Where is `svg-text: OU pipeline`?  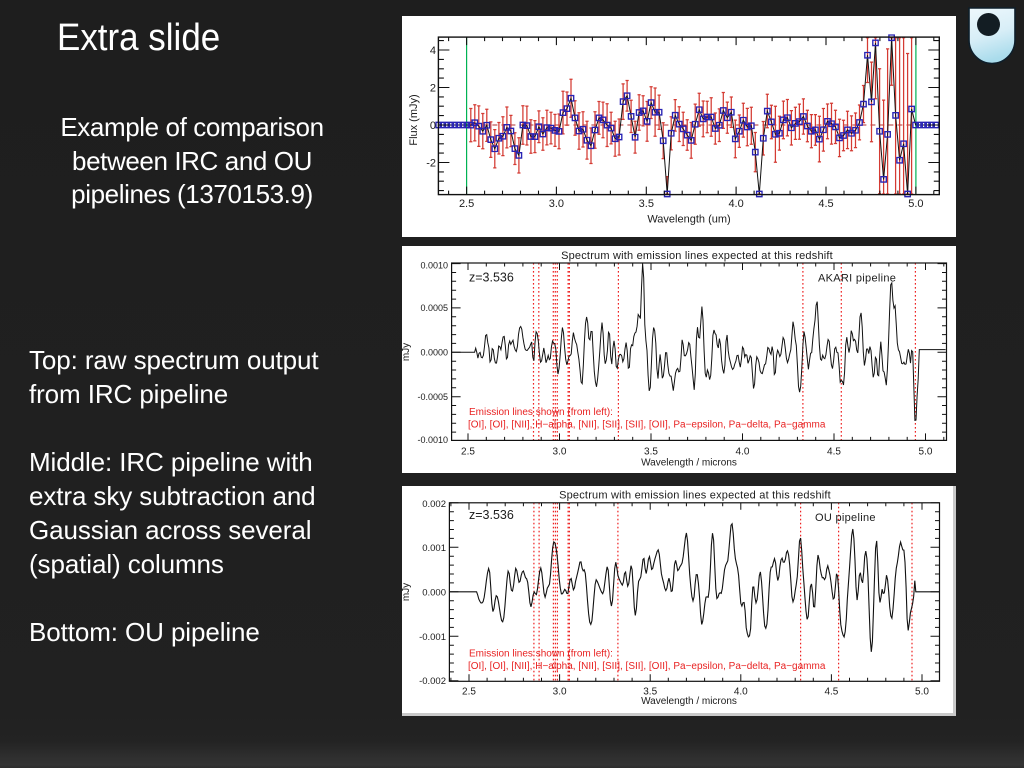 svg-text: OU pipeline is located at coordinates (845, 518).